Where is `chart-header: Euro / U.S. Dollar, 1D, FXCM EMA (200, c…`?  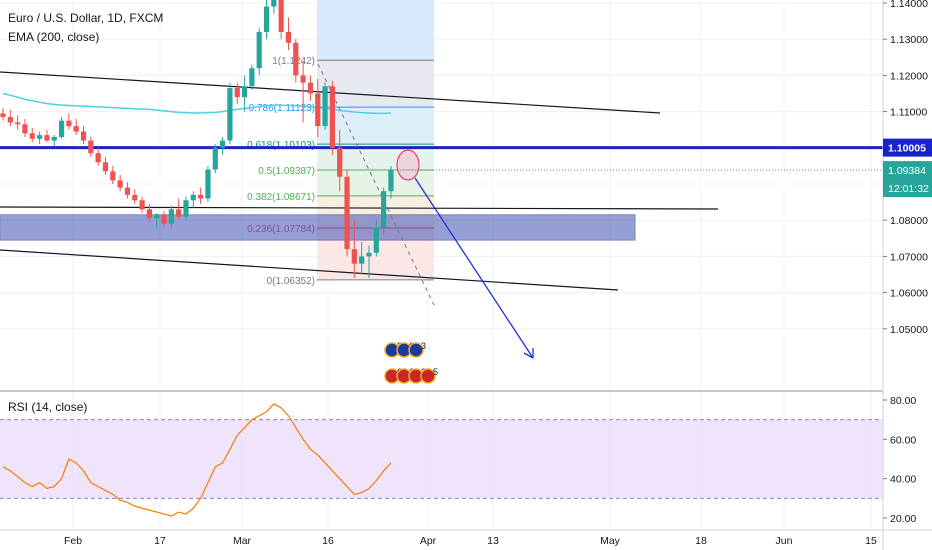
chart-header: Euro / U.S. Dollar, 1D, FXCM EMA (200, c… is located at coordinates (85, 28).